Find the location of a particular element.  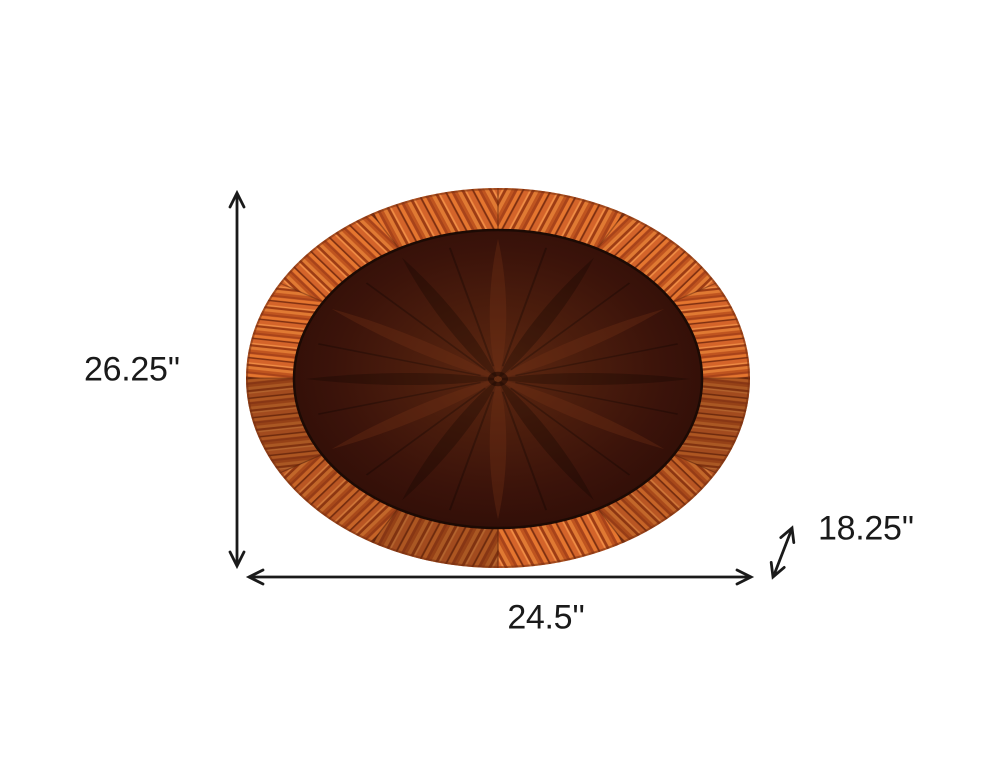

arrow-up-icon is located at coordinates (237, 199).